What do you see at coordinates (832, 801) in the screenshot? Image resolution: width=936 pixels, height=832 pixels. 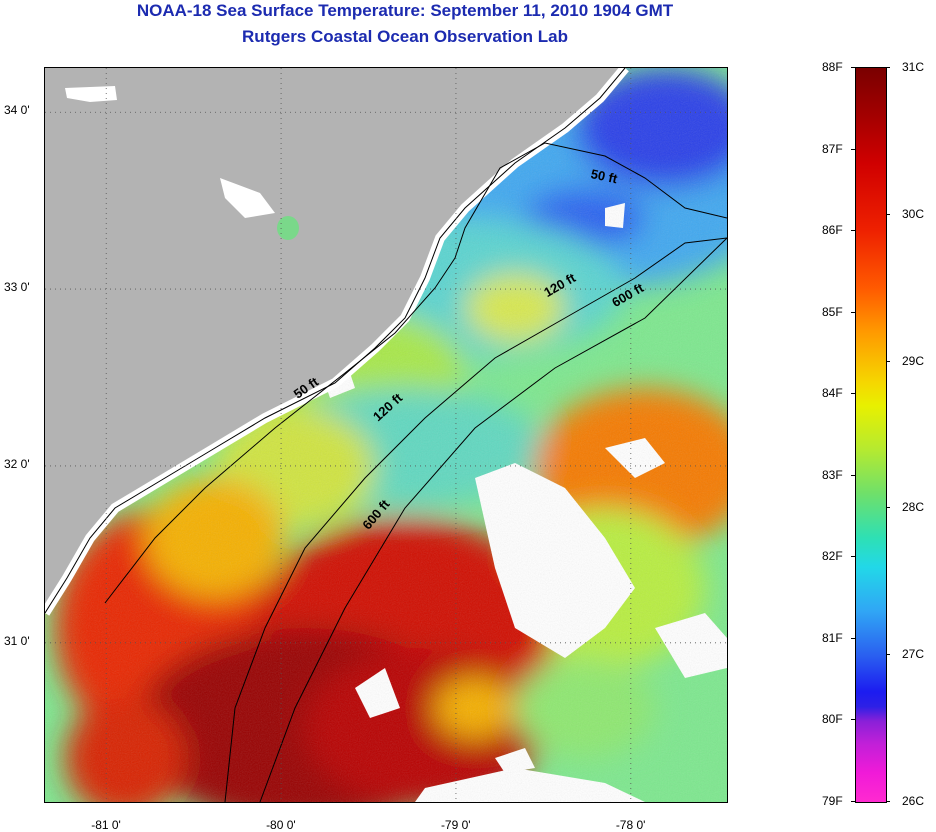 I see `colorbar-fahrenheit-label: 79F` at bounding box center [832, 801].